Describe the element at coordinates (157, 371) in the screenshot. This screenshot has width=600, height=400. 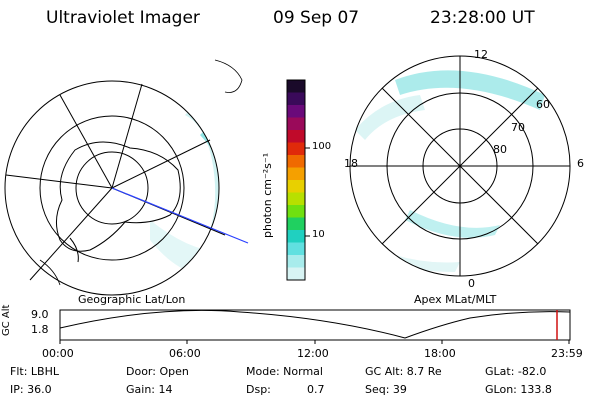
I see `status-door: Door: Open` at that location.